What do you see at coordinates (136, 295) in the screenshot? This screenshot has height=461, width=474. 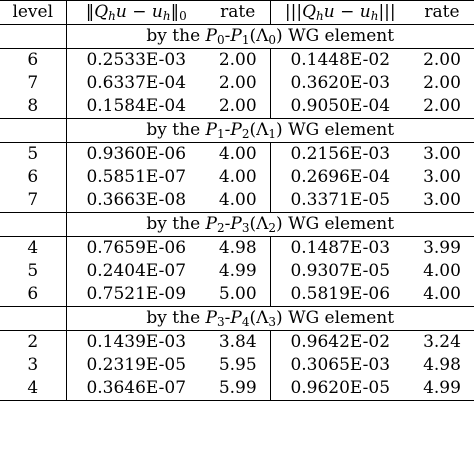 I see `cell-l2-error: 0.7521E-09` at bounding box center [136, 295].